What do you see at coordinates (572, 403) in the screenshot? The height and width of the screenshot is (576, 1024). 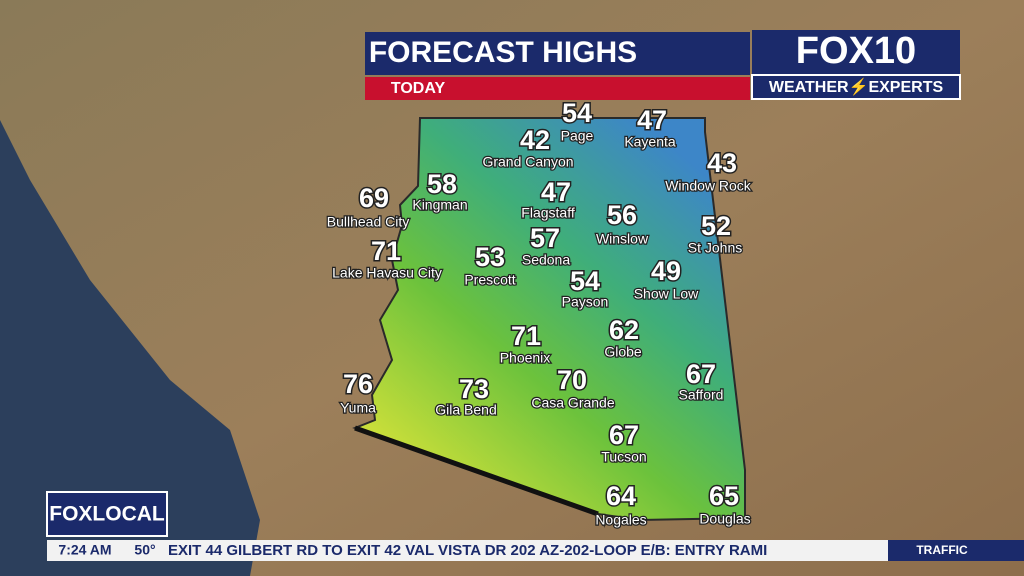 I see `city-name: Casa Grande` at bounding box center [572, 403].